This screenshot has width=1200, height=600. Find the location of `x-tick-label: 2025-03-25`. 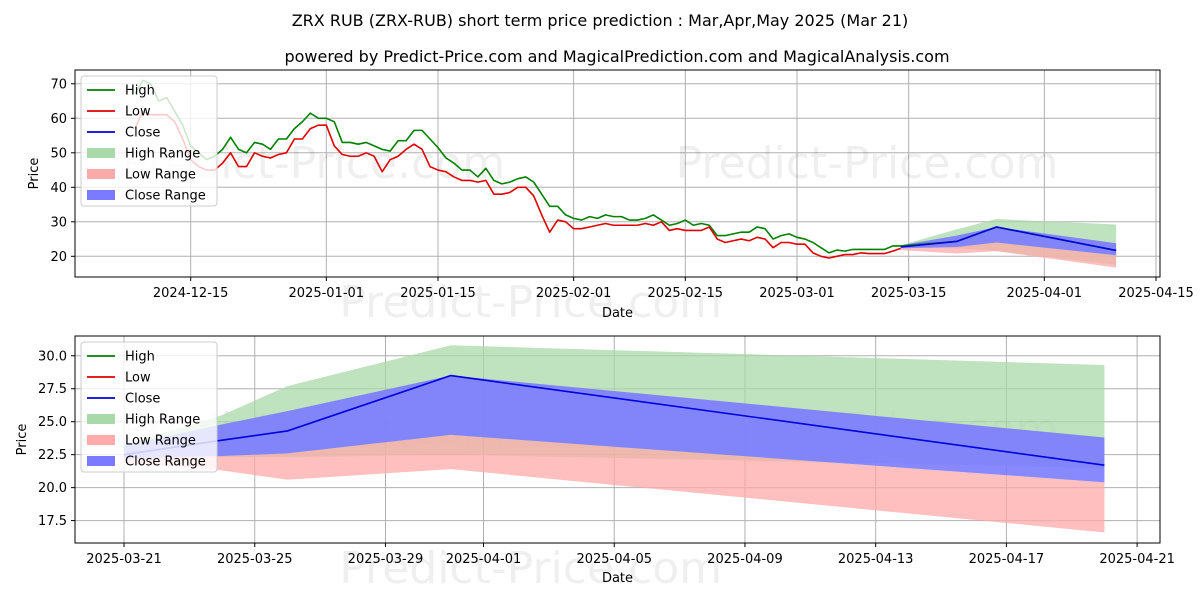

x-tick-label: 2025-03-25 is located at coordinates (255, 559).